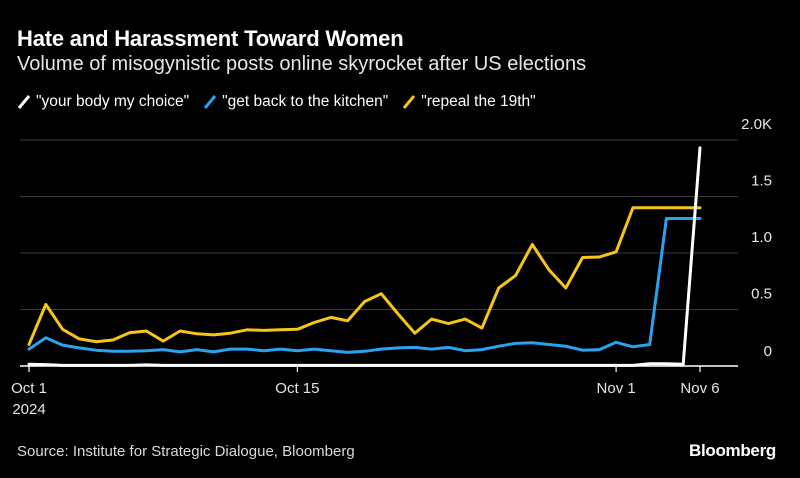  I want to click on legend-label: "your body my choice", so click(113, 101).